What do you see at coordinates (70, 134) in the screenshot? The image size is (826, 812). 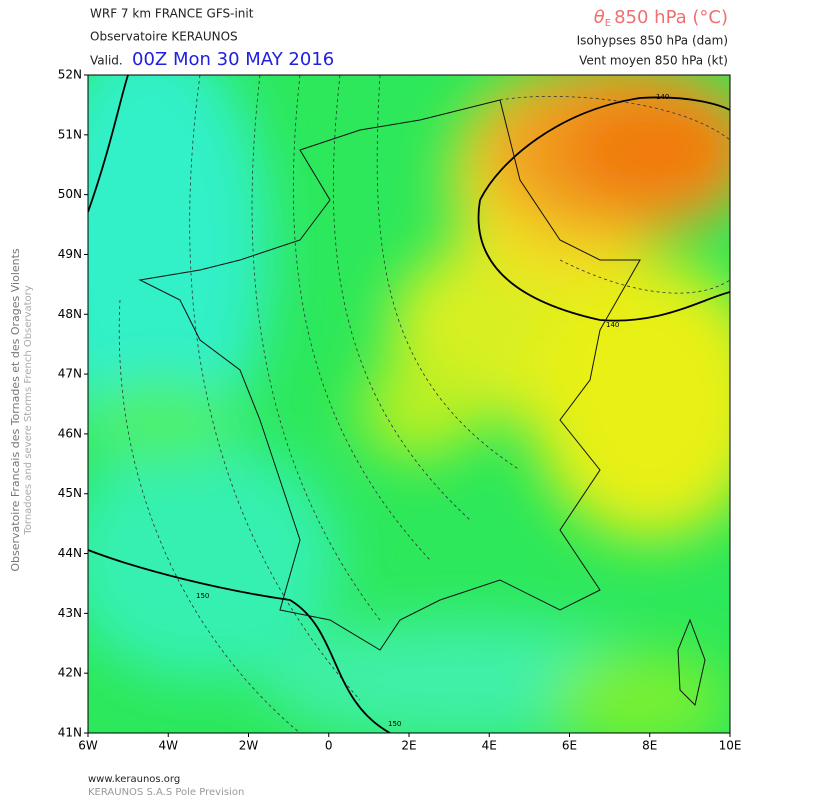 I see `lat-label: 51N` at bounding box center [70, 134].